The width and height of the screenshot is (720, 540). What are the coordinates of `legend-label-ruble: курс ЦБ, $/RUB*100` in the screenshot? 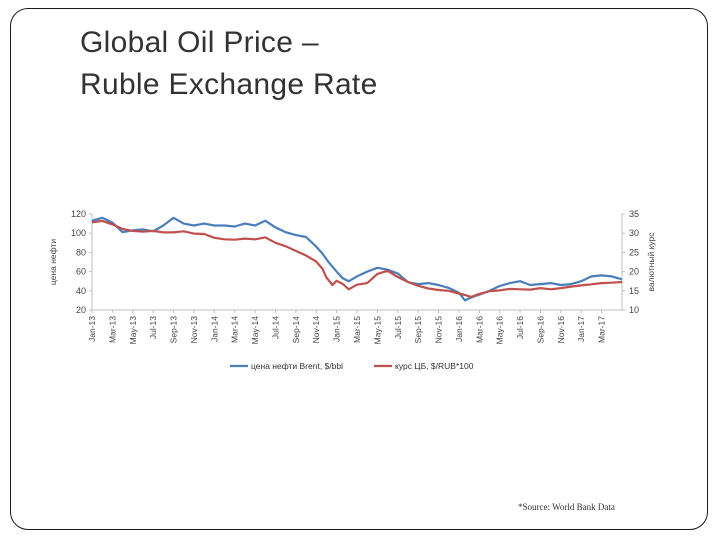 It's located at (434, 366).